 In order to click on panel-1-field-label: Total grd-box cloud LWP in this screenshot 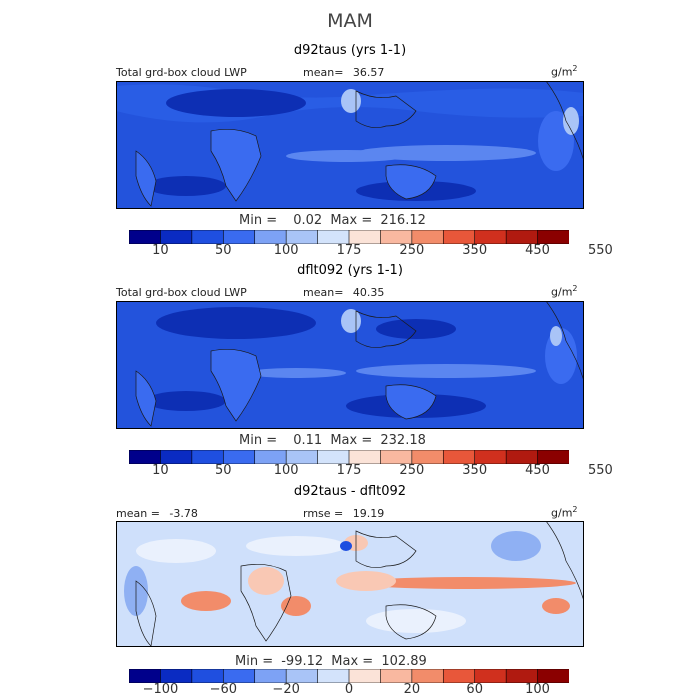, I will do `click(181, 72)`.